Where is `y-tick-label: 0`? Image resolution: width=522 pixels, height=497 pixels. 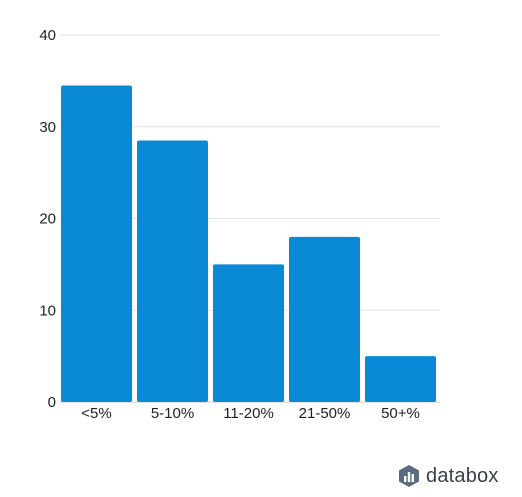
y-tick-label: 0 is located at coordinates (52, 402).